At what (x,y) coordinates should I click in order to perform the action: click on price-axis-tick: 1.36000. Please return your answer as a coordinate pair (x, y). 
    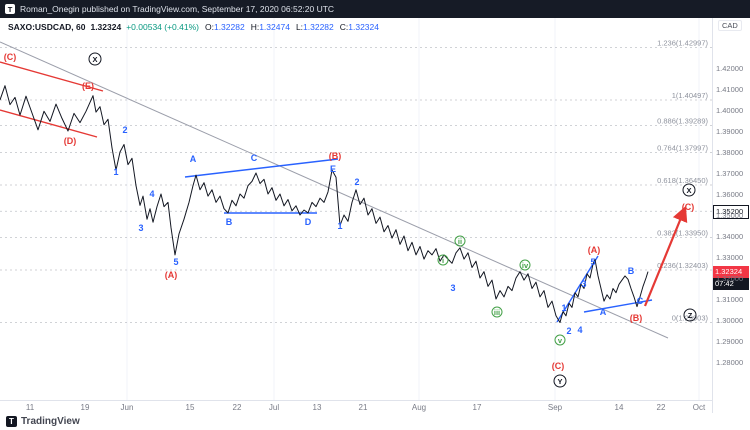
    Looking at the image, I should click on (730, 195).